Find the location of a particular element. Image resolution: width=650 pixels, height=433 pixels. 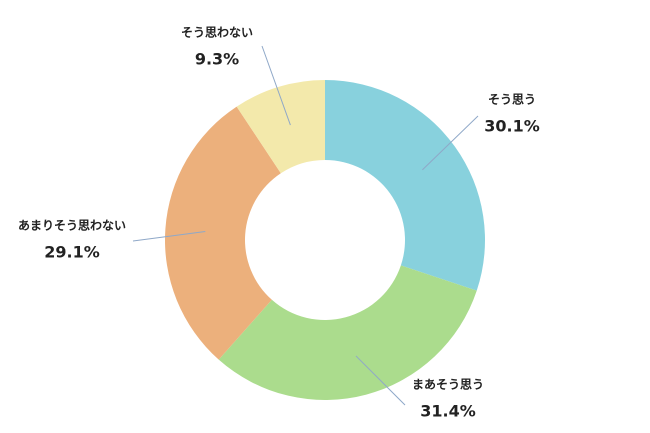

slice-name: そう思う is located at coordinates (512, 100).